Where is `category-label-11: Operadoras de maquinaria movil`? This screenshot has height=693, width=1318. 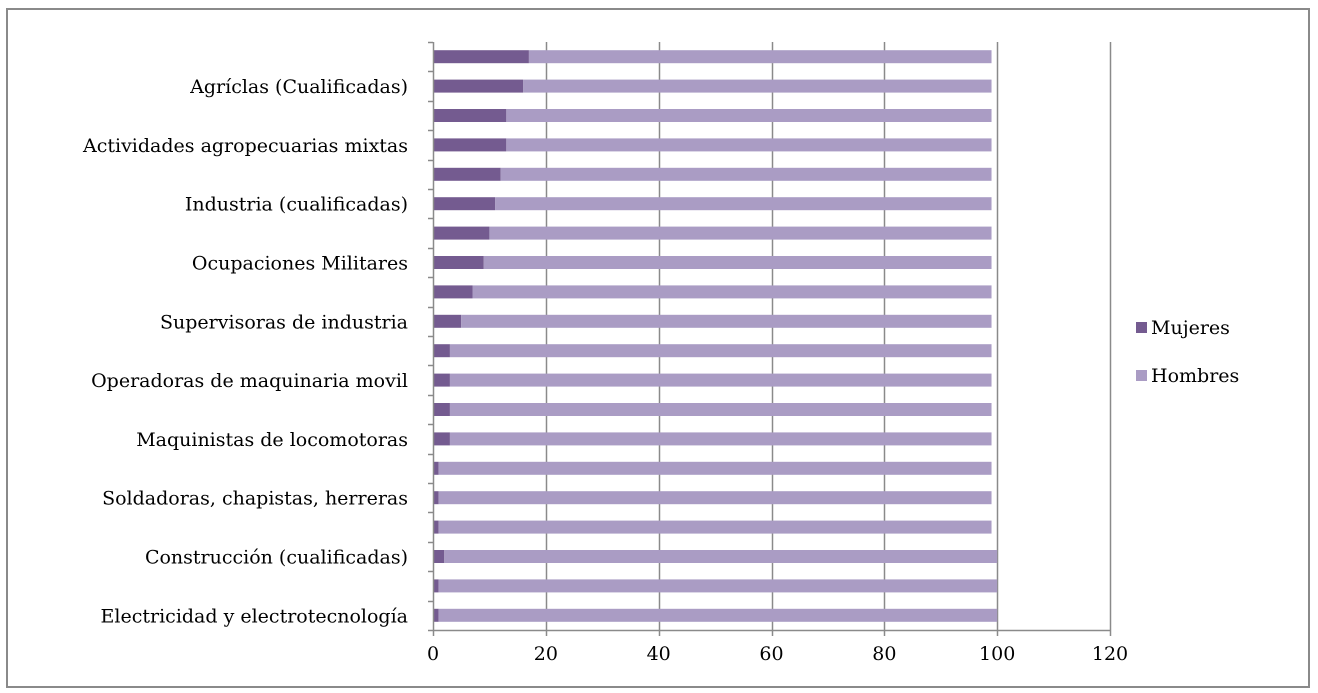 category-label-11: Operadoras de maquinaria movil is located at coordinates (249, 381).